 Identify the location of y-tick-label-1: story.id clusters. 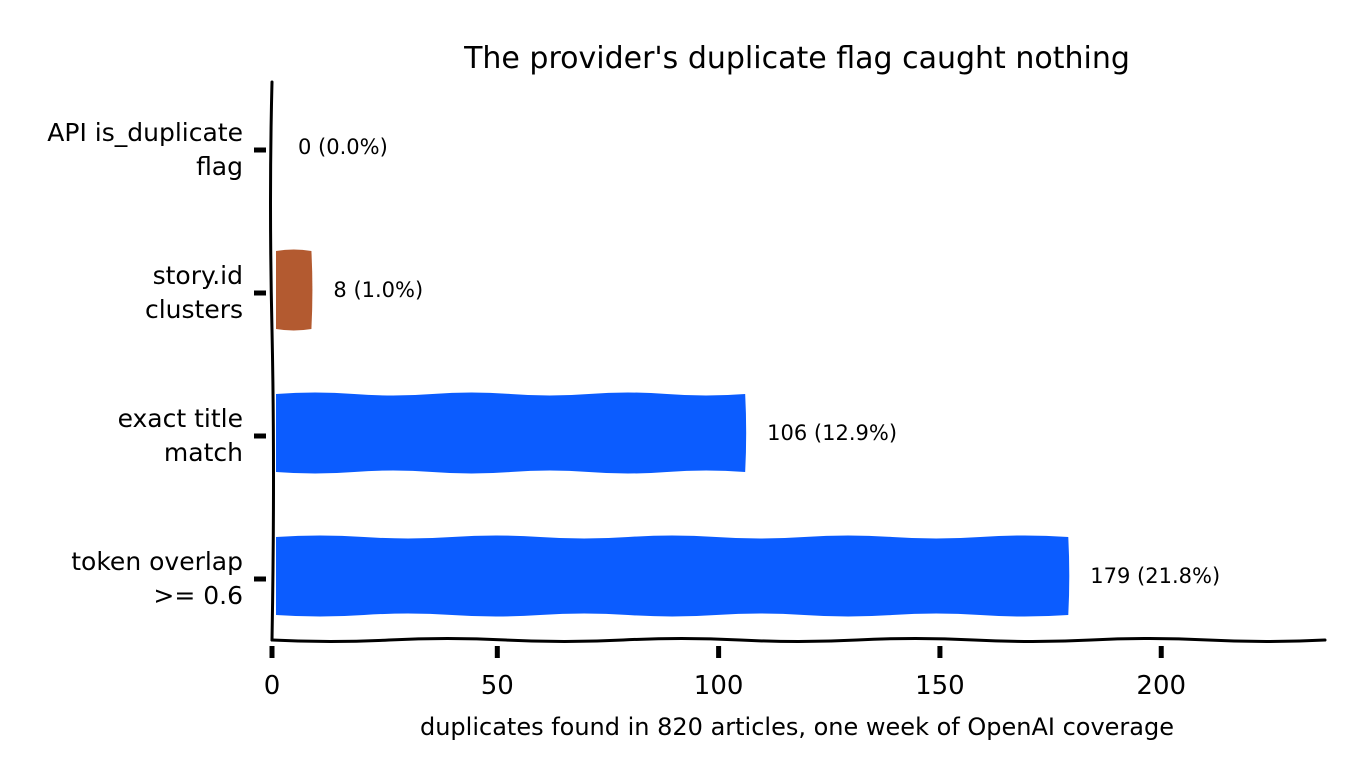
(194, 292).